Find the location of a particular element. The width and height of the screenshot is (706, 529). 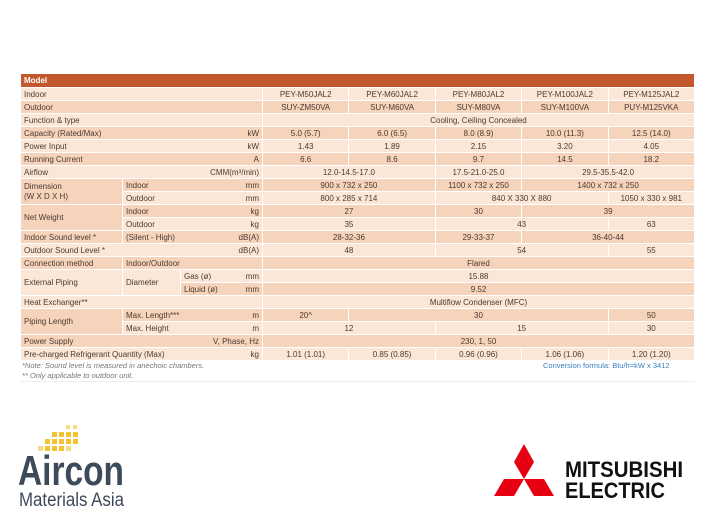

value-cell: Multiflow Condenser (MFC) is located at coordinates (478, 302).